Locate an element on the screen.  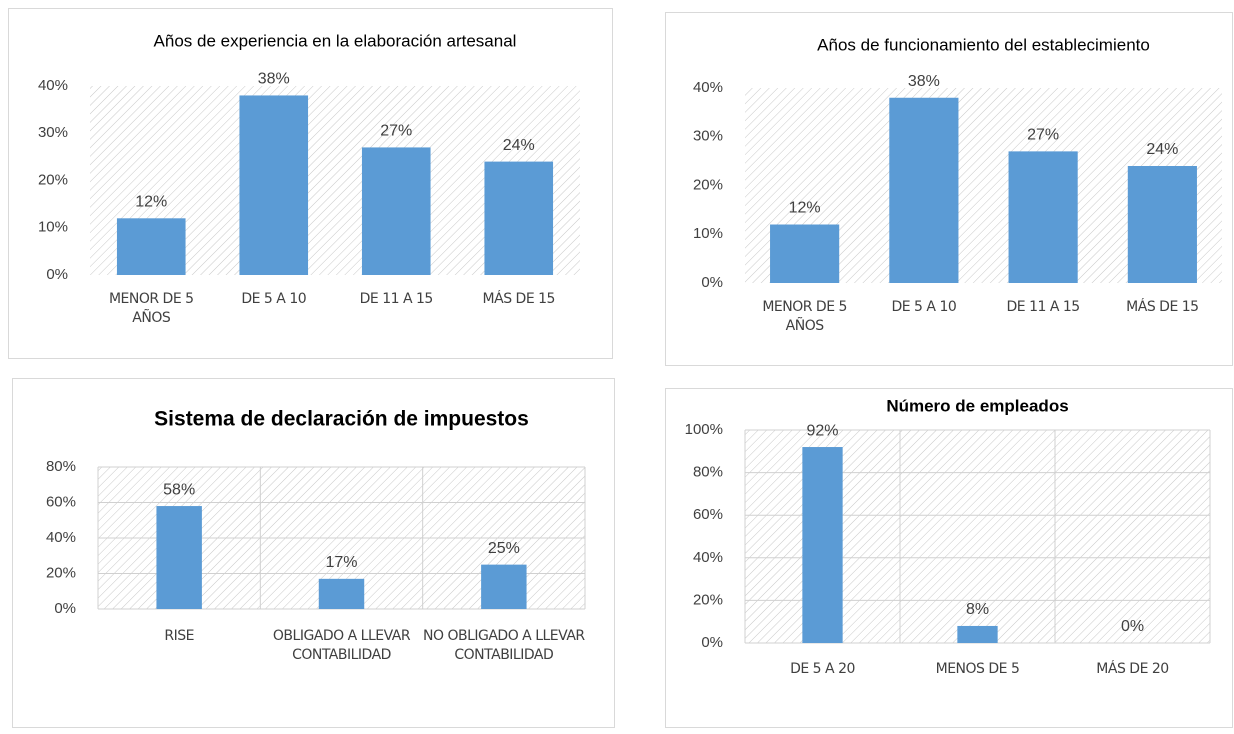
x-tick-label: RISE is located at coordinates (179, 636).